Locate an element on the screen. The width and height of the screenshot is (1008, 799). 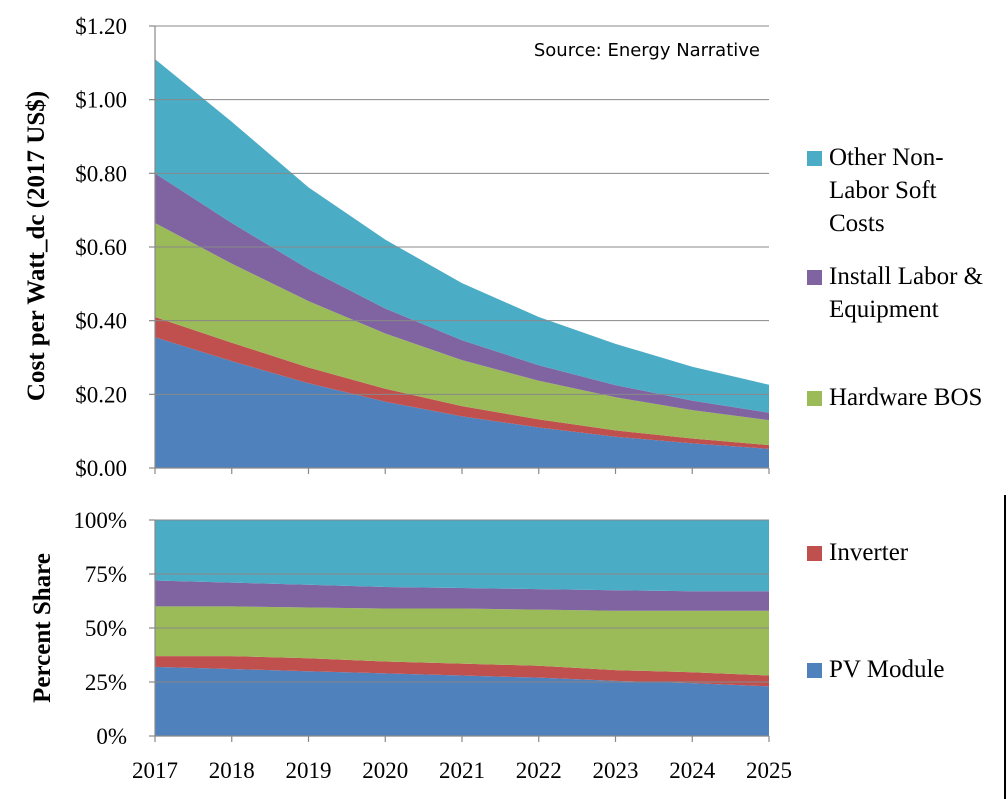
top-y-axis-label: Cost per Watt_dc (2017 US$) is located at coordinates (36, 246).